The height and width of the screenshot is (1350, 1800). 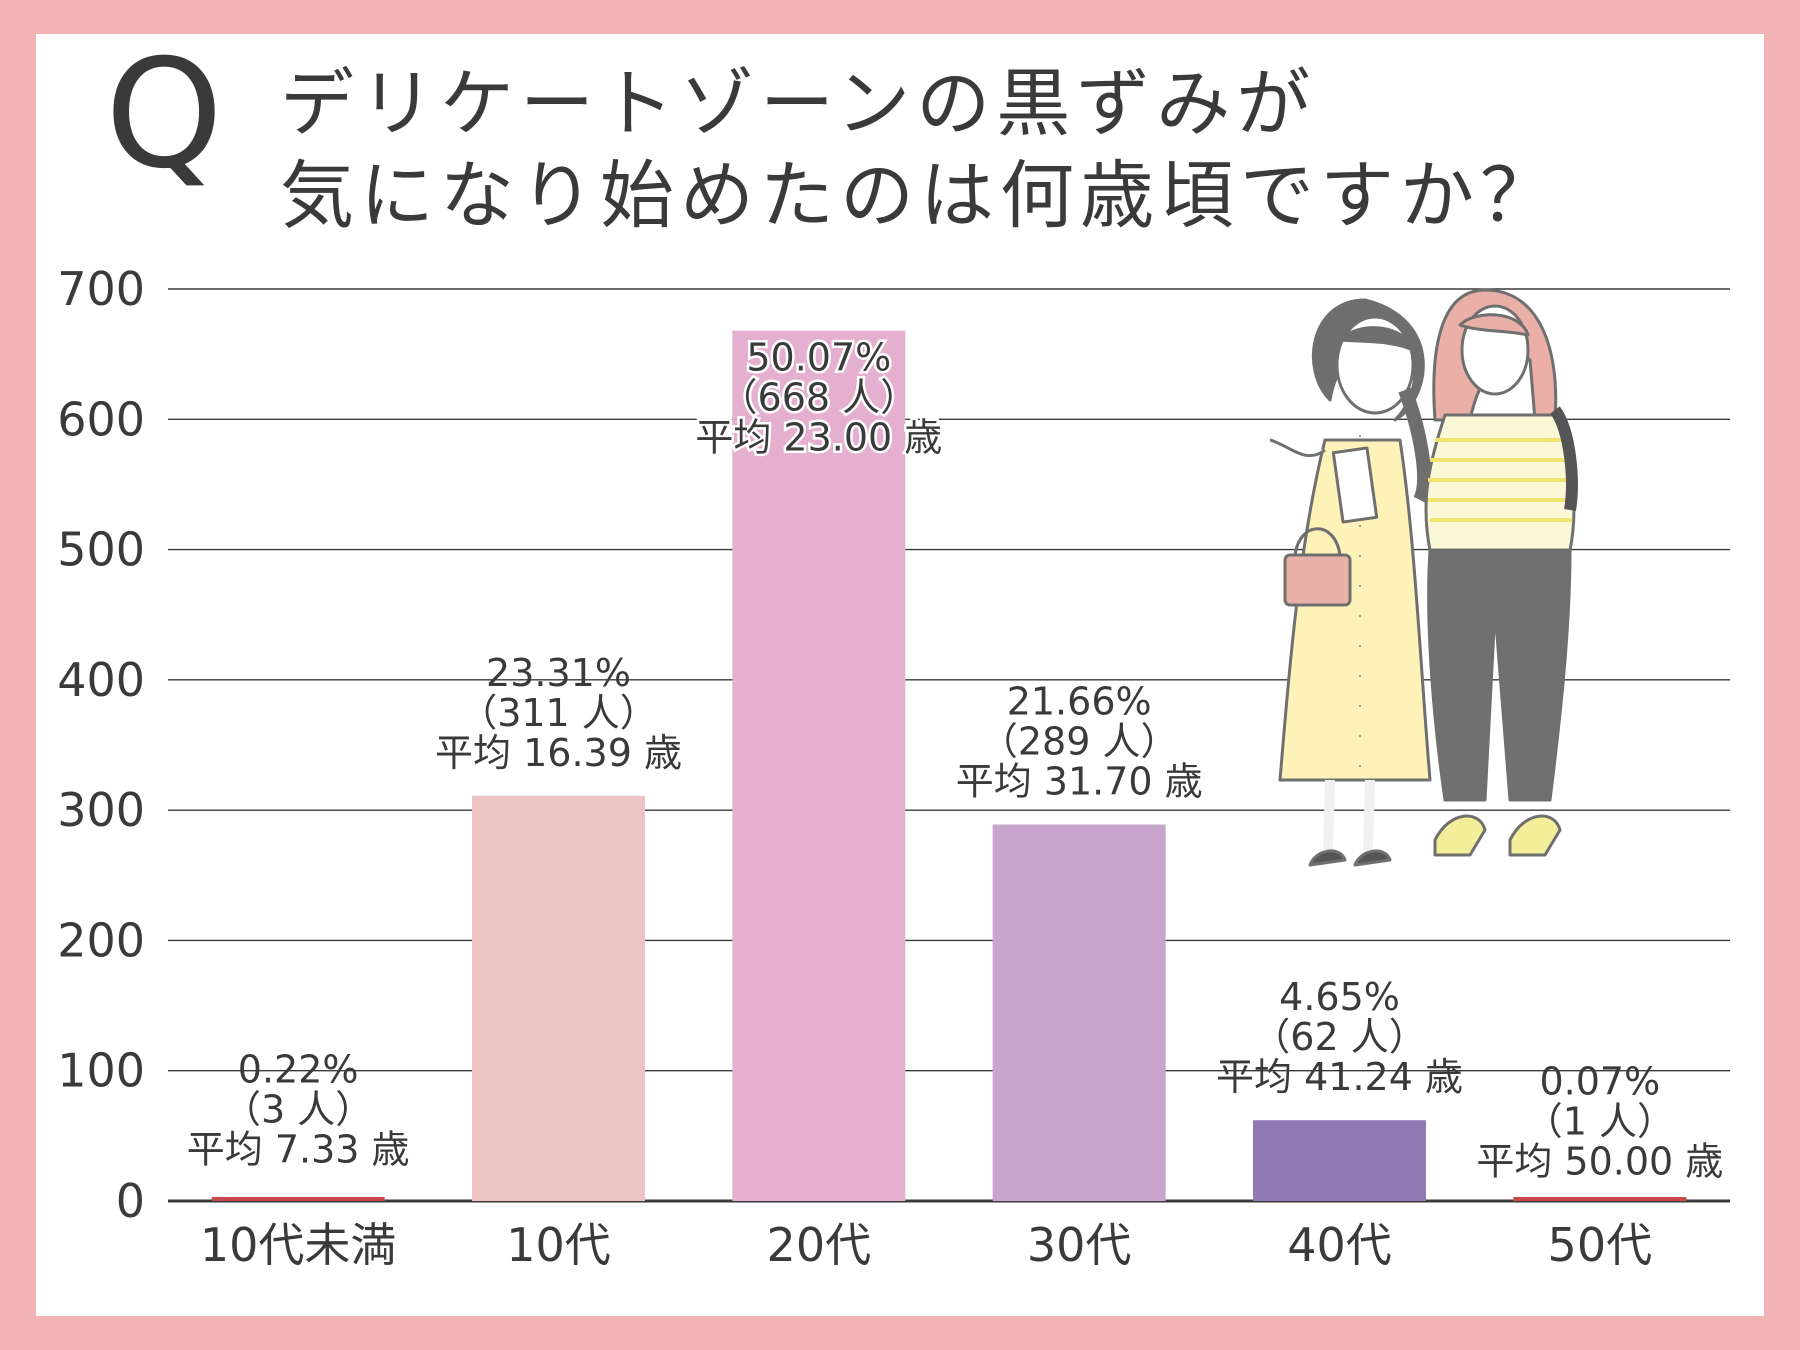 What do you see at coordinates (558, 1245) in the screenshot?
I see `x-tick-label: 10代` at bounding box center [558, 1245].